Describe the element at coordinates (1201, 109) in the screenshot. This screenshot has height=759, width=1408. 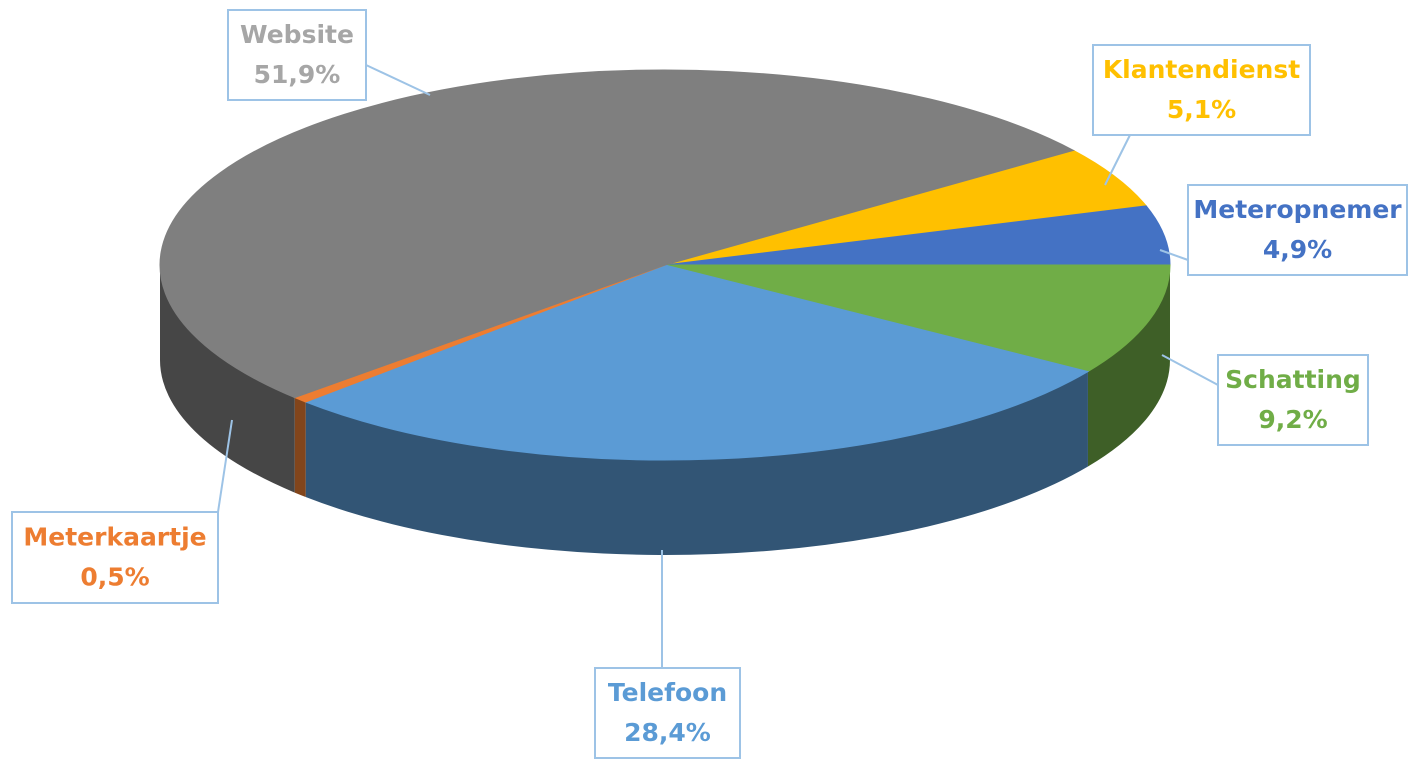
I see `value-label: 5,1%` at that location.